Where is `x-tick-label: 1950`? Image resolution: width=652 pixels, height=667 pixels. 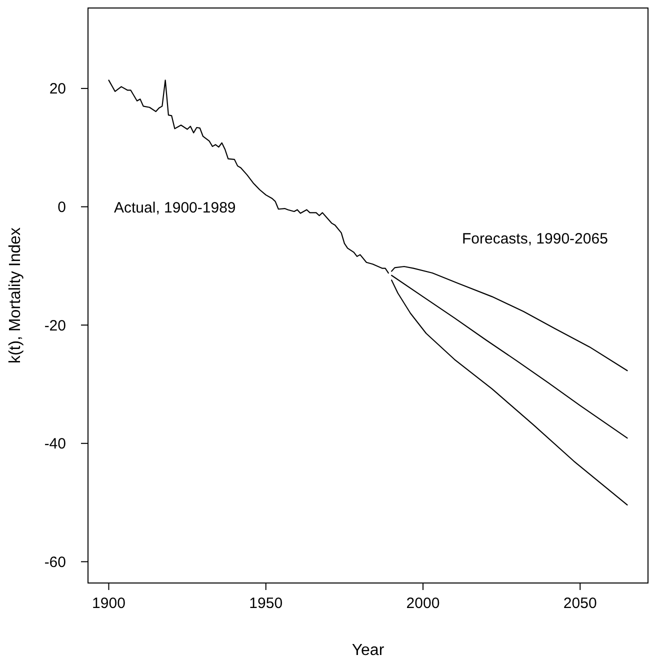 x-tick-label: 1950 is located at coordinates (266, 603).